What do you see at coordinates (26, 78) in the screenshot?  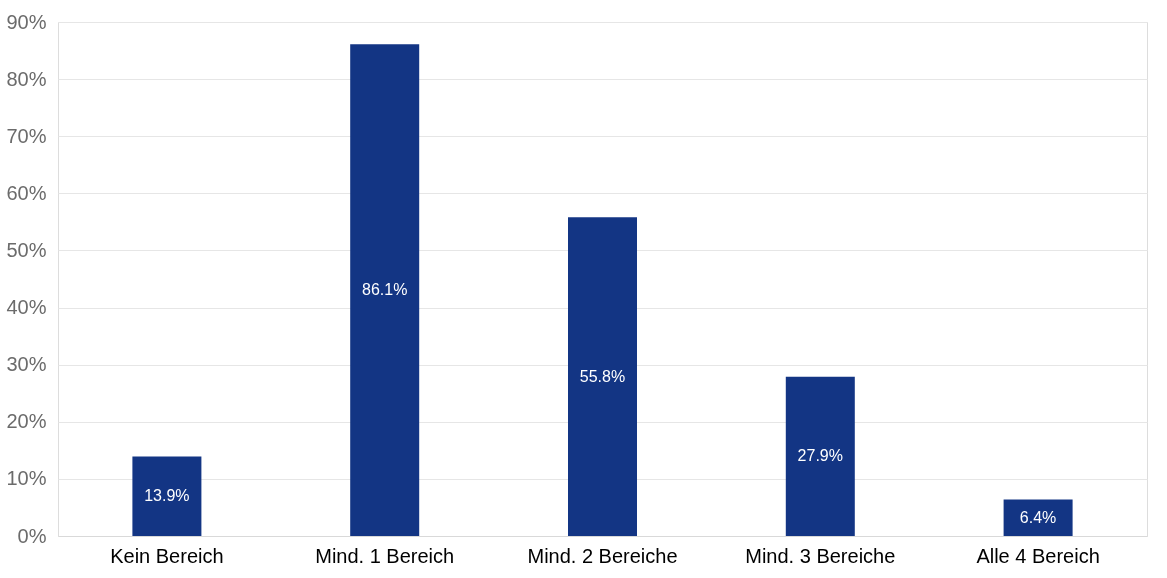 I see `y-tick-label: 80%` at bounding box center [26, 78].